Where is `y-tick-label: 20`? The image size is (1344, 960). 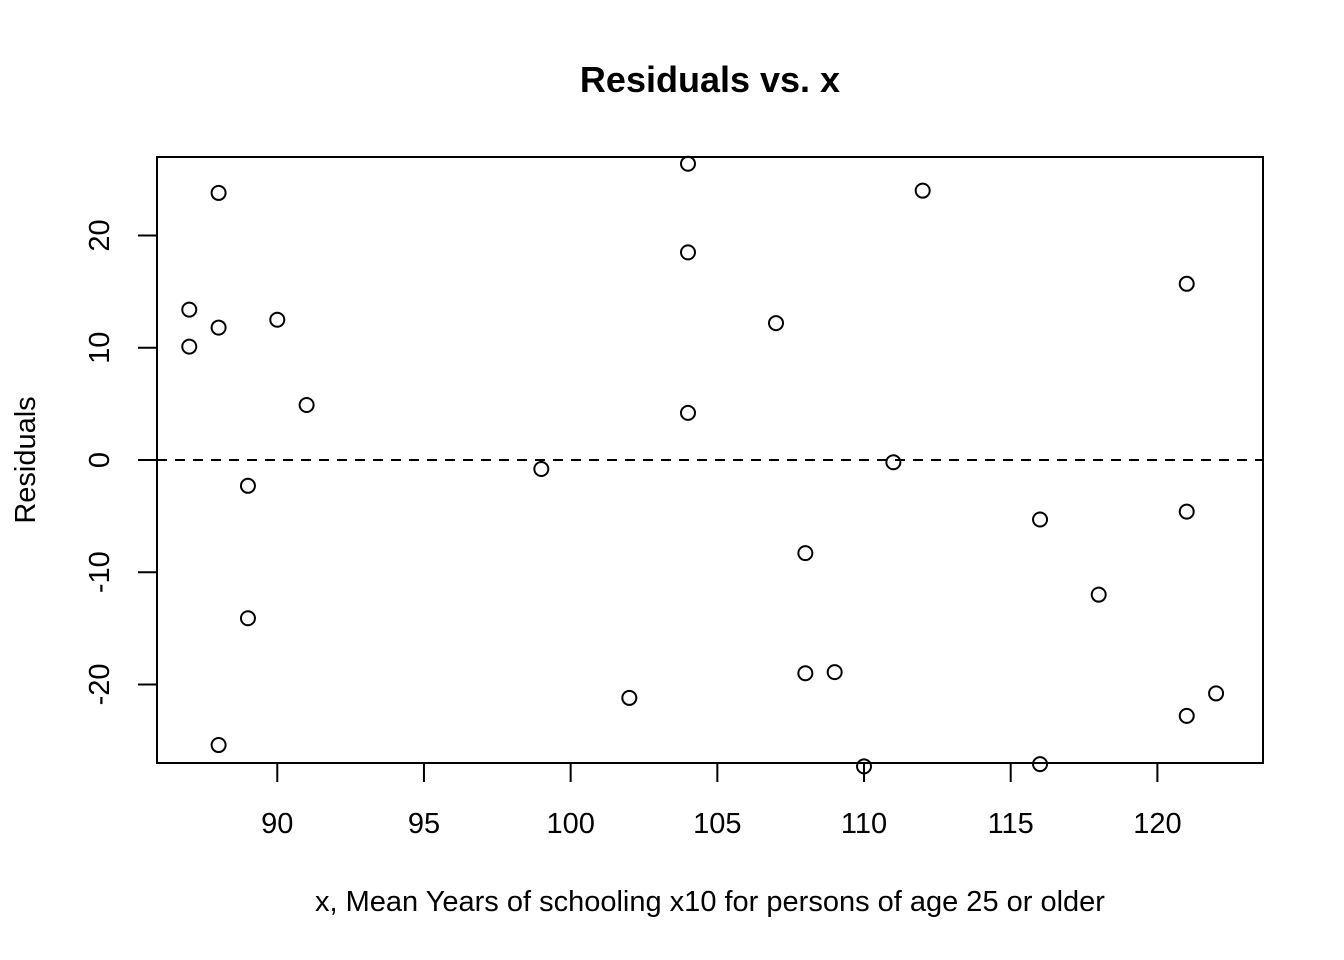 y-tick-label: 20 is located at coordinates (100, 235).